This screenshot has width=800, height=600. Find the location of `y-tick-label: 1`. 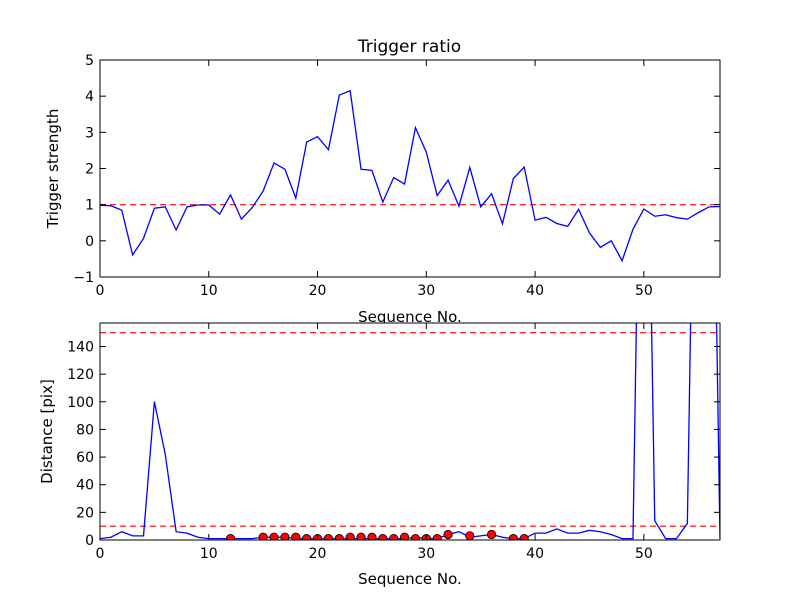

y-tick-label: 1 is located at coordinates (89, 206).